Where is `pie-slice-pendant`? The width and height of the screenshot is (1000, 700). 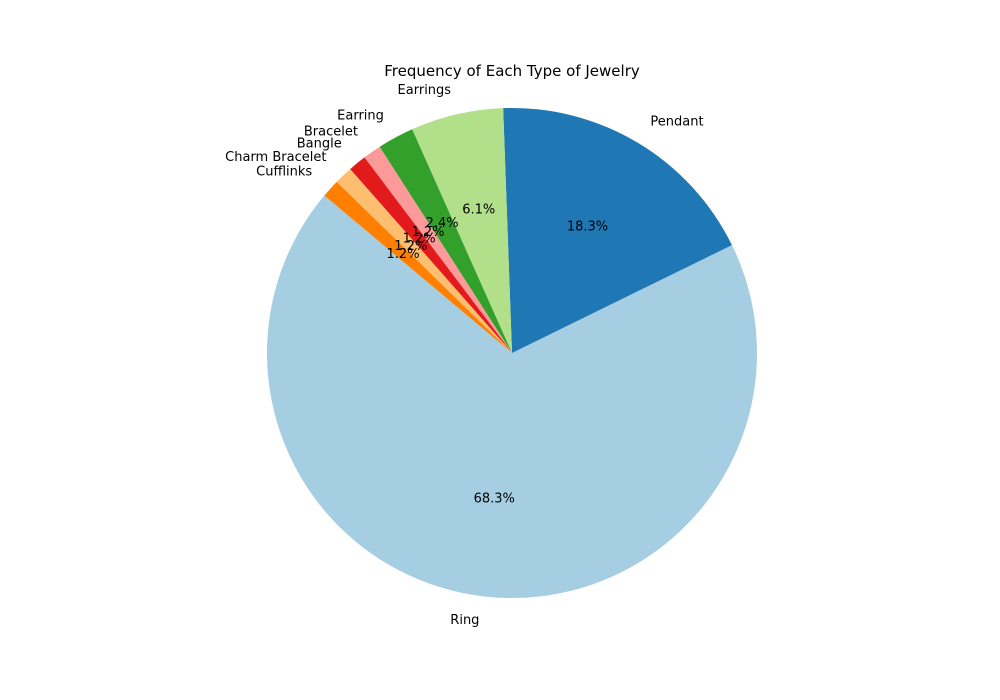
pie-slice-pendant is located at coordinates (617, 230).